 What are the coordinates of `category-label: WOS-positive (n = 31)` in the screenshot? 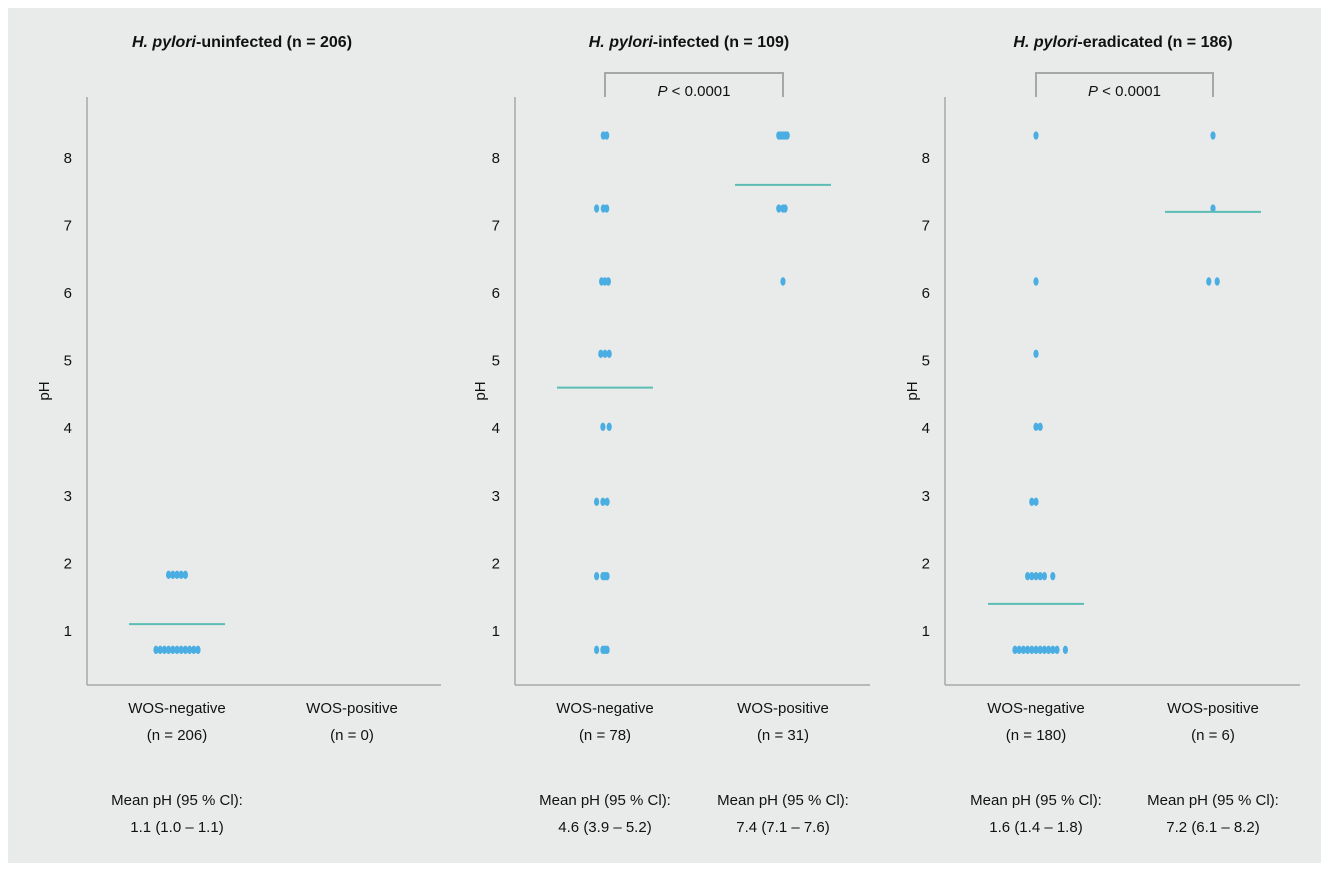 It's located at (783, 722).